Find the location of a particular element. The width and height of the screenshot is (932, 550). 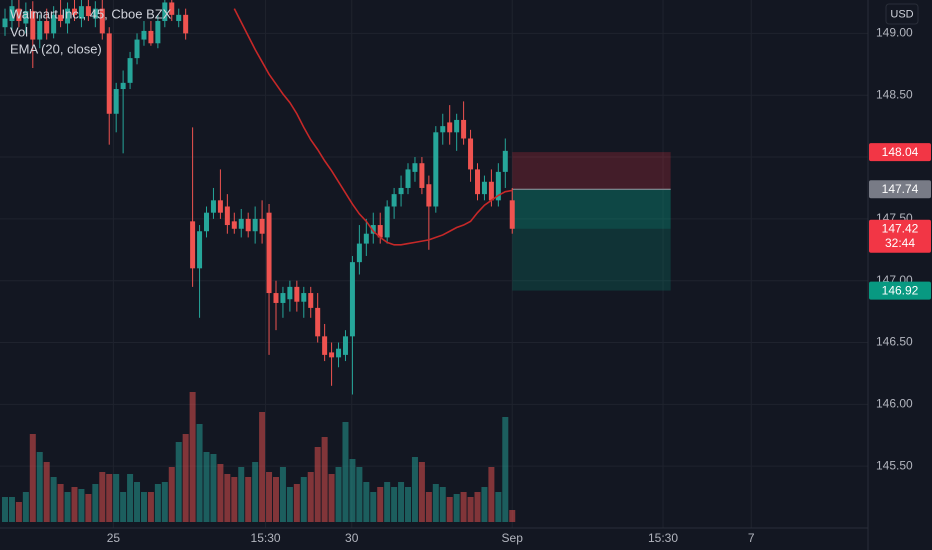

currency-button is located at coordinates (902, 14).